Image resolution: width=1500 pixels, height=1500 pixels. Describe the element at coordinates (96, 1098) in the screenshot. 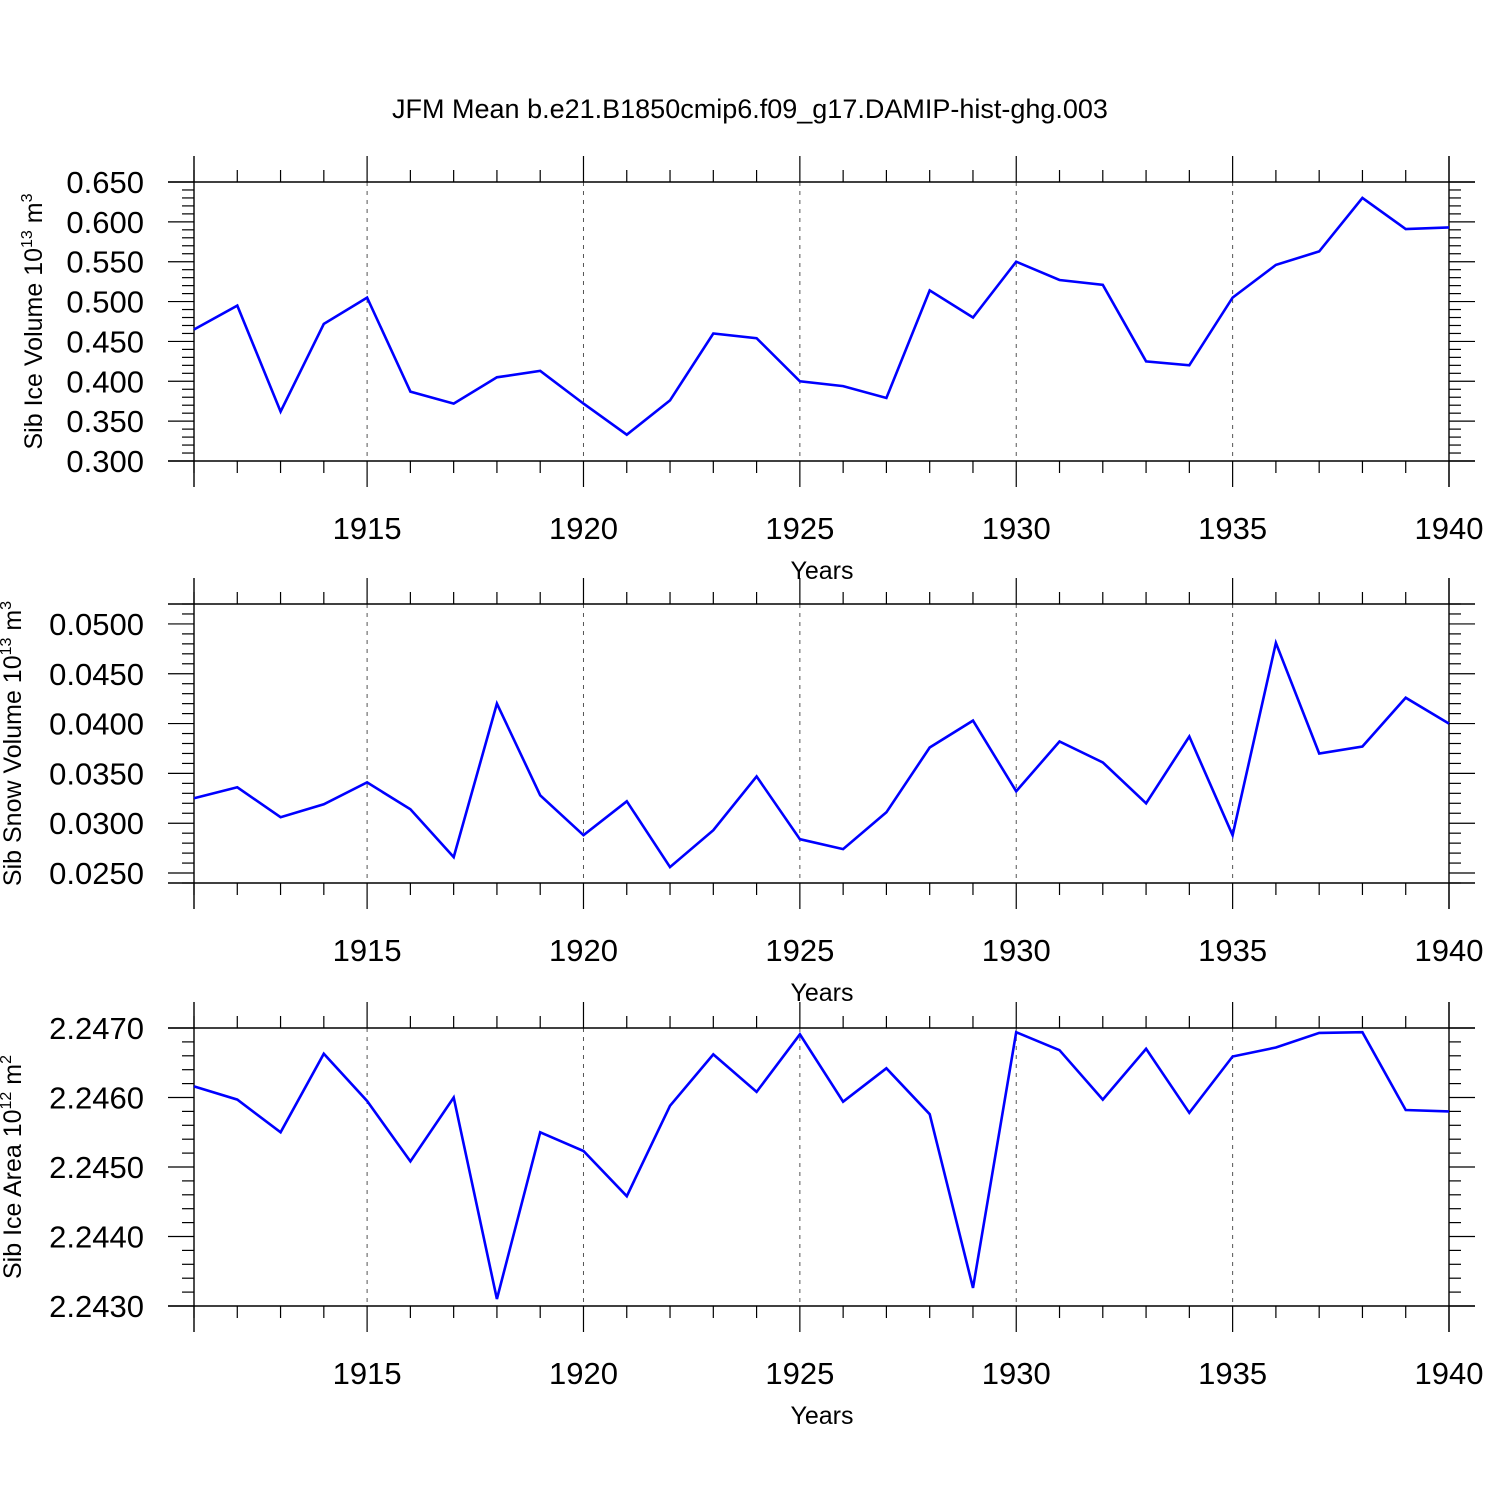

I see `y-tick-label: 2.2460` at that location.